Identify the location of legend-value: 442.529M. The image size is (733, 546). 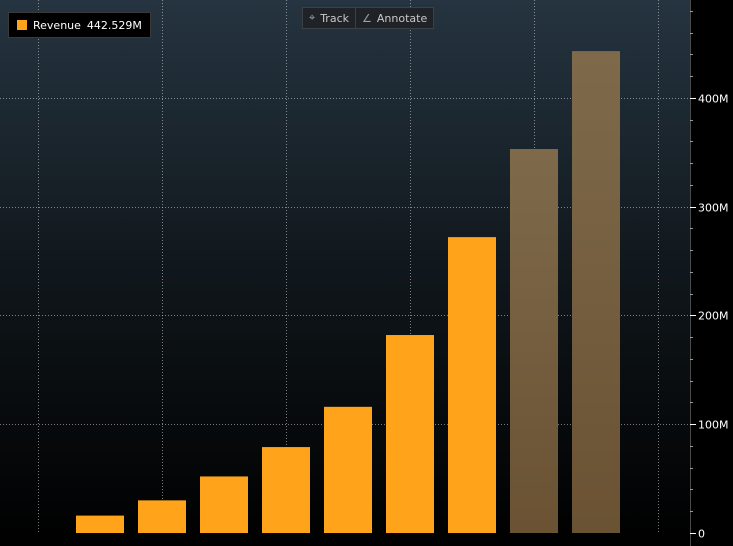
(114, 25).